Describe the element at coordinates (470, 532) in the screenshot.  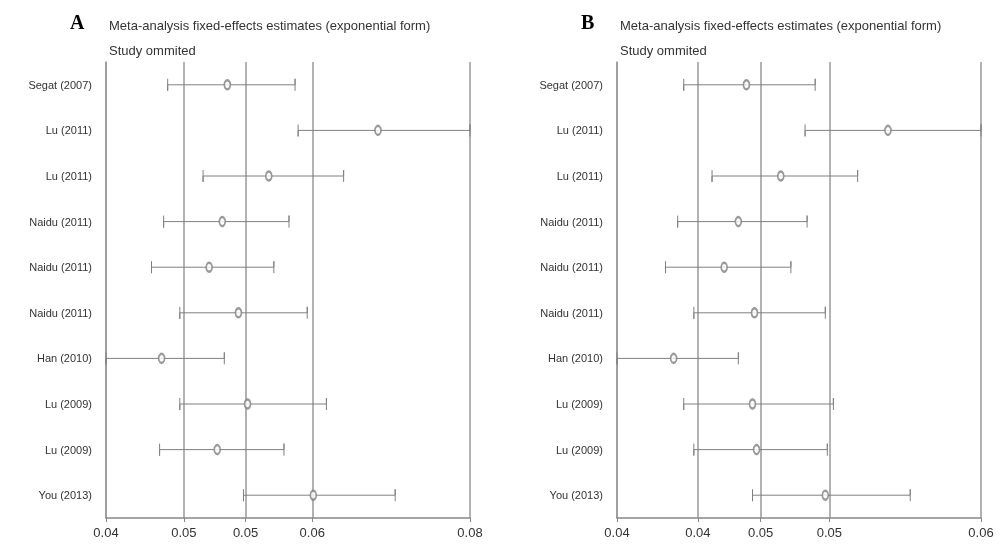
I see `x-tick-label: 0.08` at that location.